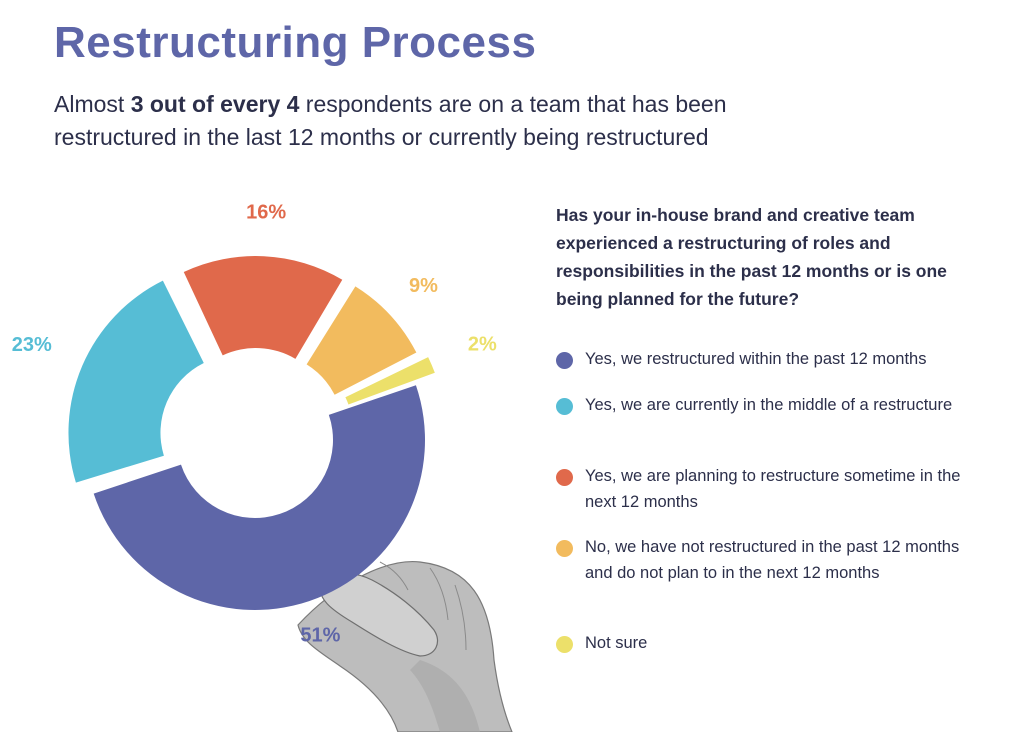 The width and height of the screenshot is (1016, 732). Describe the element at coordinates (215, 104) in the screenshot. I see `subtitle-highlight: 3 out of every 4` at that location.